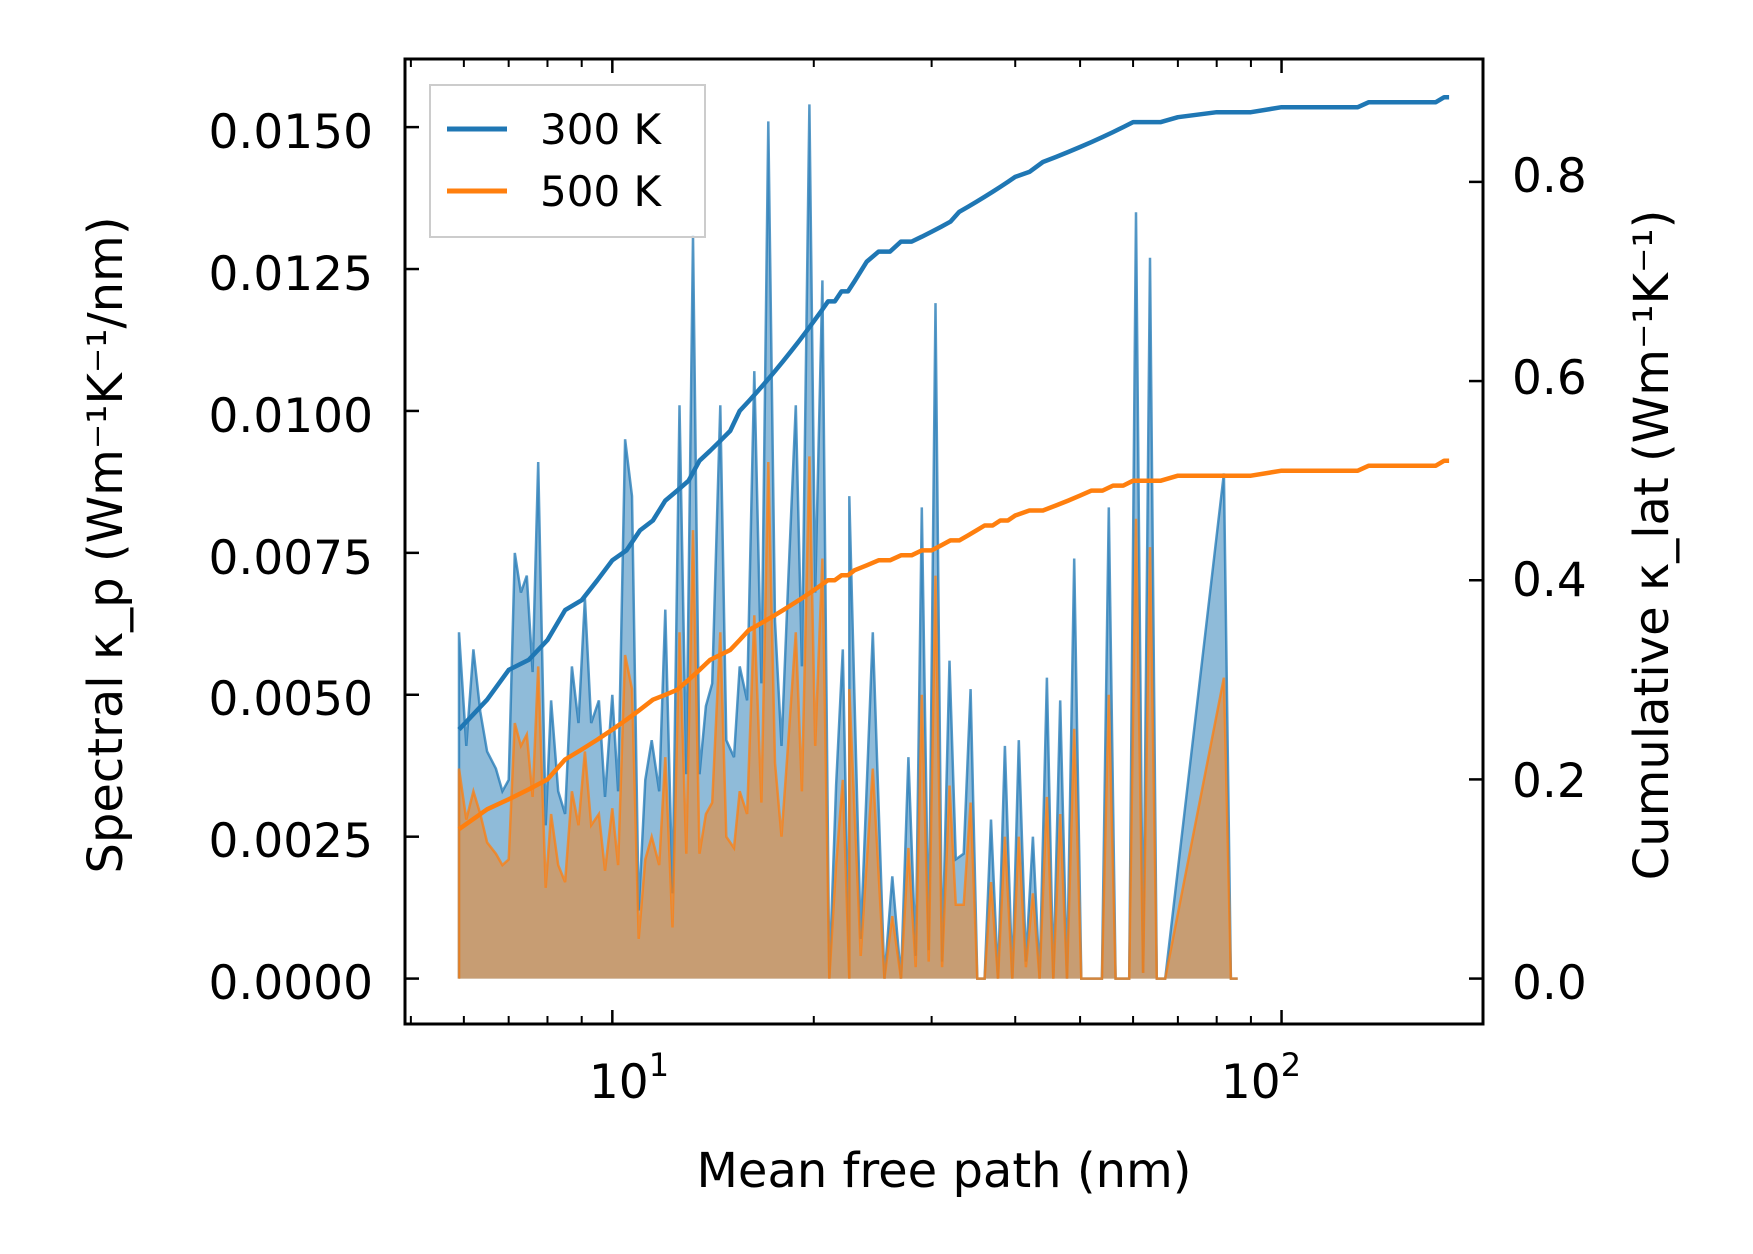 Image resolution: width=1753 pixels, height=1254 pixels. I want to click on y-axis-label-right: Cumulative κ_lat (Wm⁻¹K⁻¹), so click(1652, 545).